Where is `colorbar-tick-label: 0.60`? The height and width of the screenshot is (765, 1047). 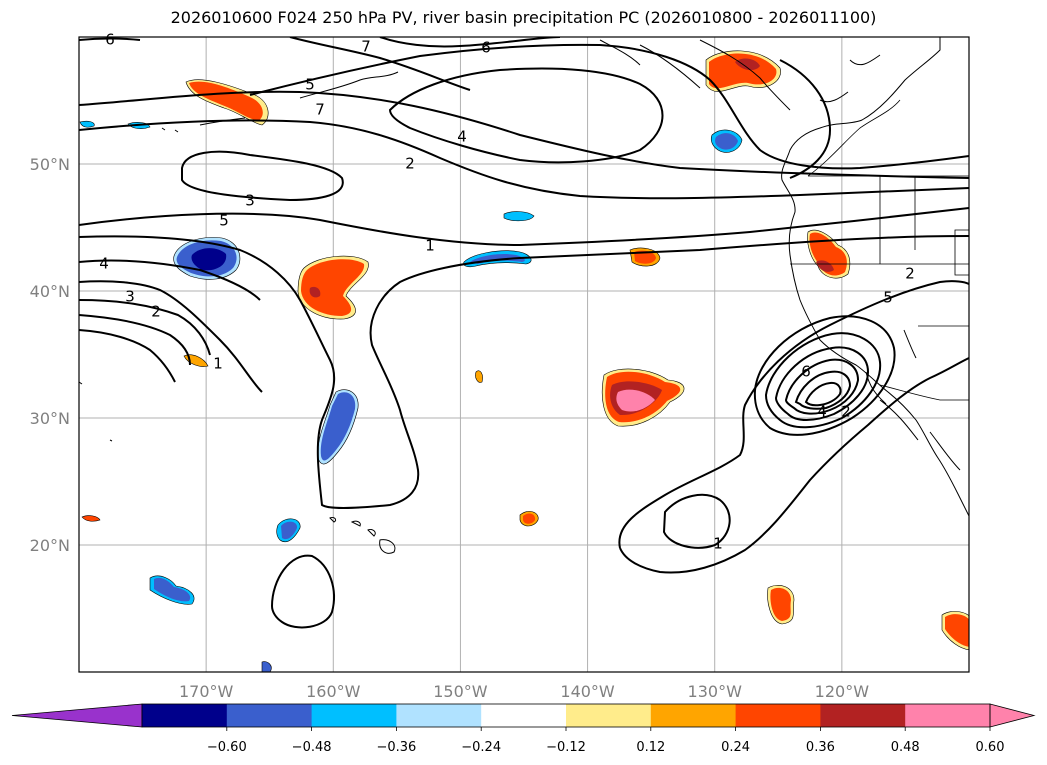
colorbar-tick-label: 0.60 is located at coordinates (990, 747).